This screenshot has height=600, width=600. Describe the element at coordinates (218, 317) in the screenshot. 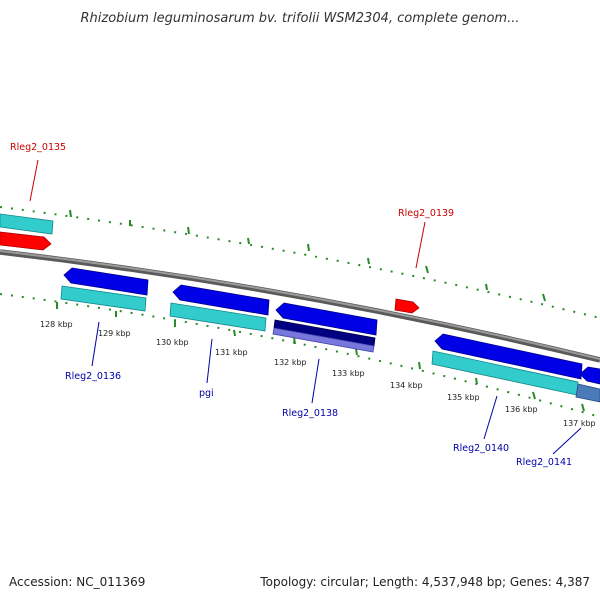

I see `cds-pgi` at that location.